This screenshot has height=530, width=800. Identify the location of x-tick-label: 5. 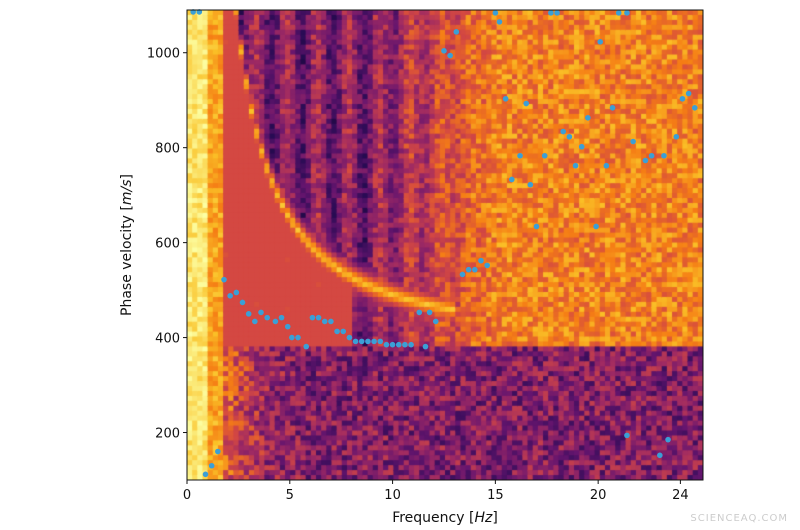
(290, 495).